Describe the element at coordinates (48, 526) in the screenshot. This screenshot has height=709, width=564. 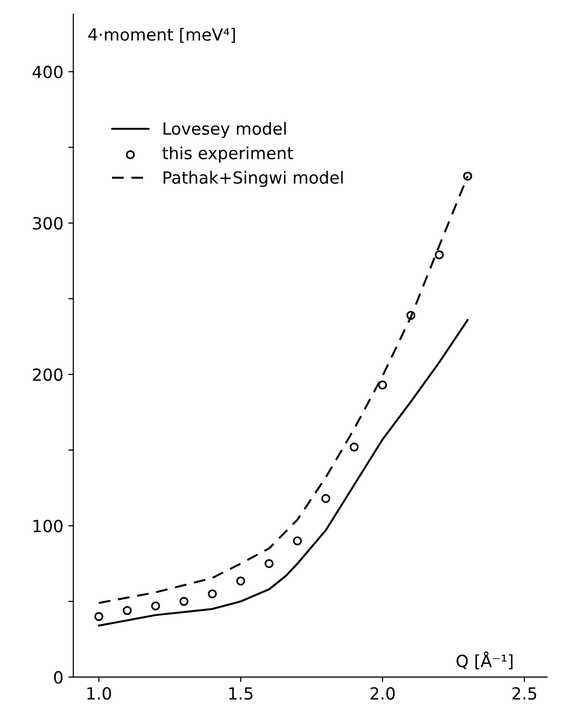
I see `y-tick-label: 100` at that location.